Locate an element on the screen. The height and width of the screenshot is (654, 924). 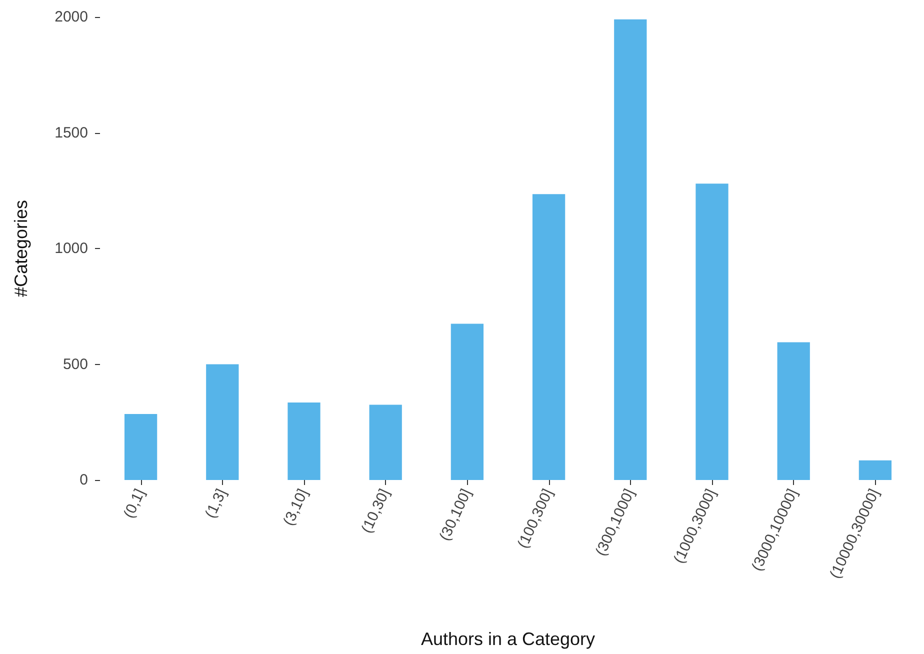
y-tick-label: 1500 is located at coordinates (71, 133).